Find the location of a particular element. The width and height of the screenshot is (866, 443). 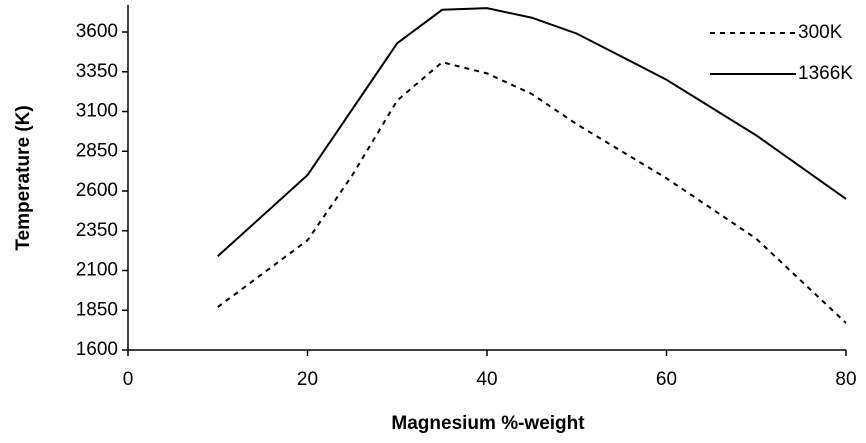

x-tick-label: 0 is located at coordinates (128, 379).